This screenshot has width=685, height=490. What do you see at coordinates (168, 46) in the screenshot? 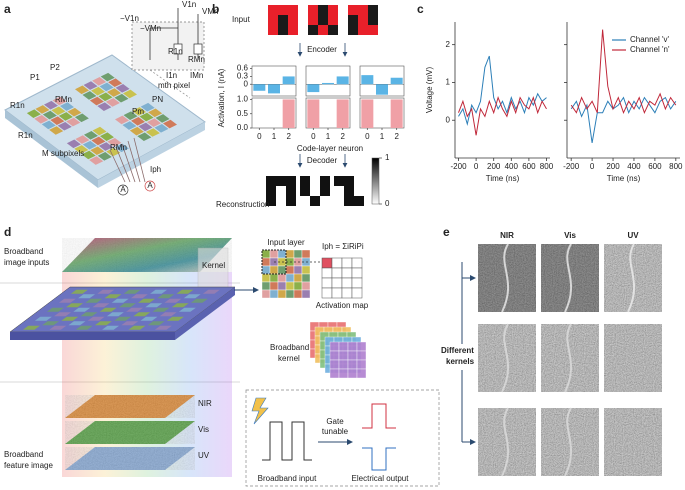
I see `circuit-box` at bounding box center [168, 46].